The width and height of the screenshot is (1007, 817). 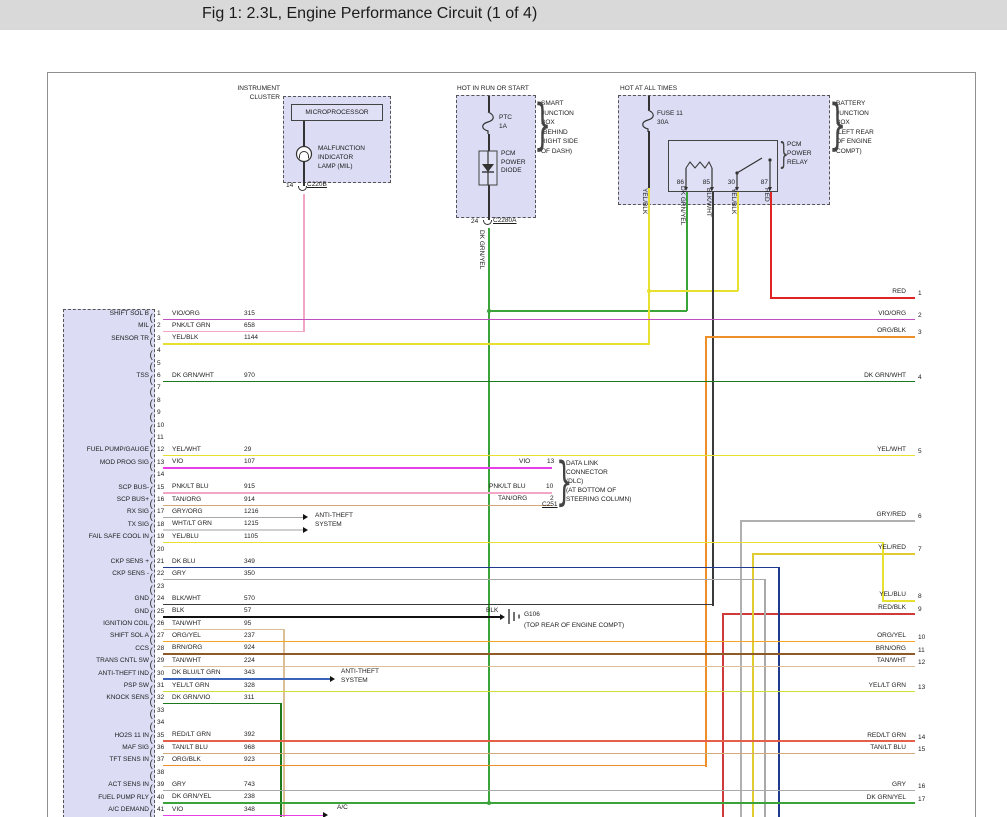 I want to click on wire-color-label: DK BLU/LT GRN, so click(x=196, y=673).